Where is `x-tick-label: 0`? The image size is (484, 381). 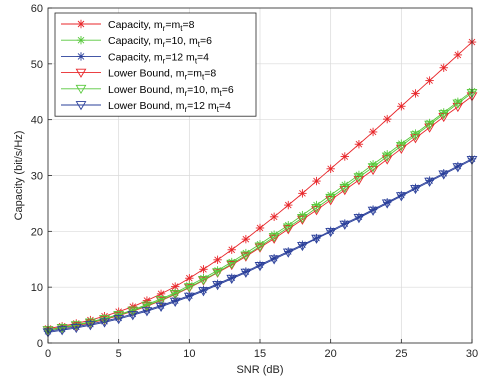 x-tick-label: 0 is located at coordinates (48, 354).